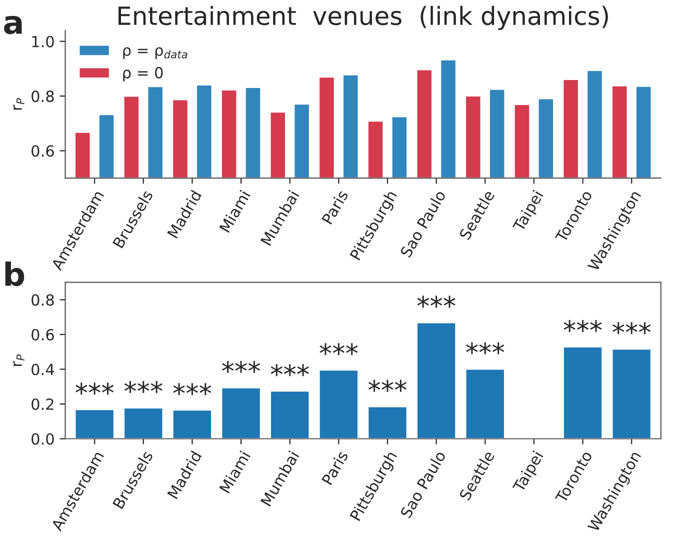 Image resolution: width=673 pixels, height=543 pixels. I want to click on y-tick-label: 0.4, so click(43, 370).